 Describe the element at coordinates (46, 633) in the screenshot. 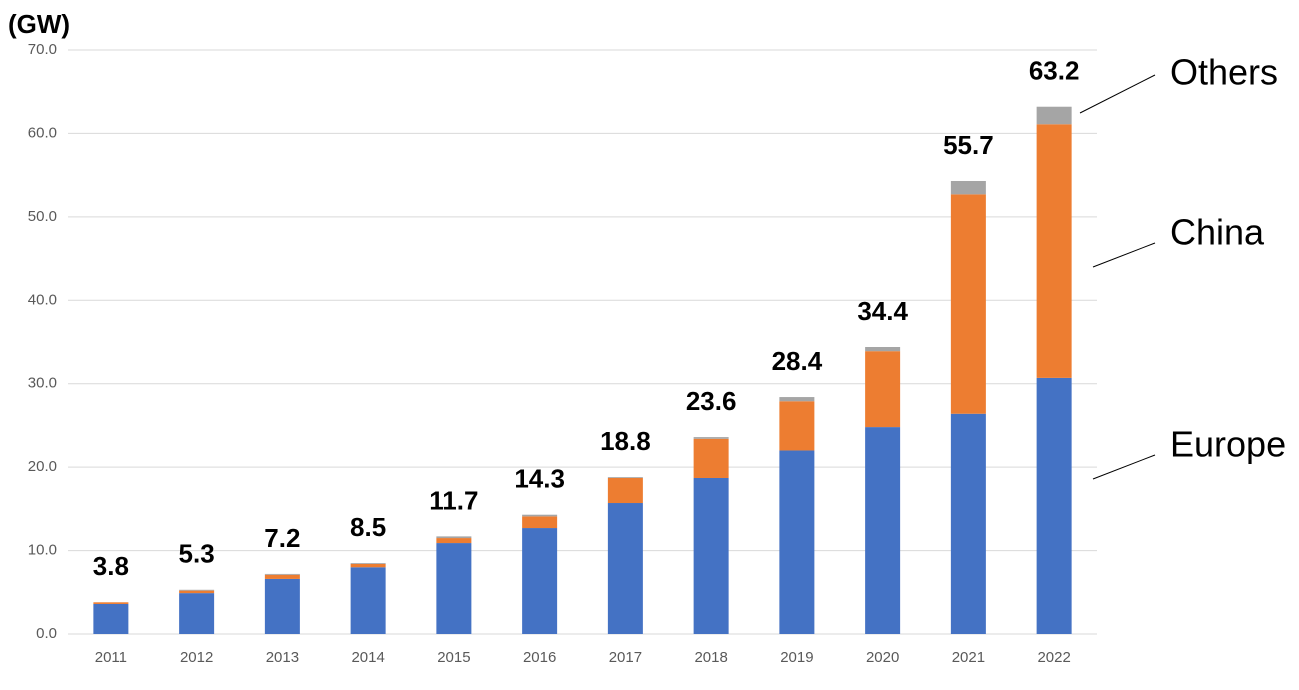

I see `y-tick-label: 0.0` at that location.